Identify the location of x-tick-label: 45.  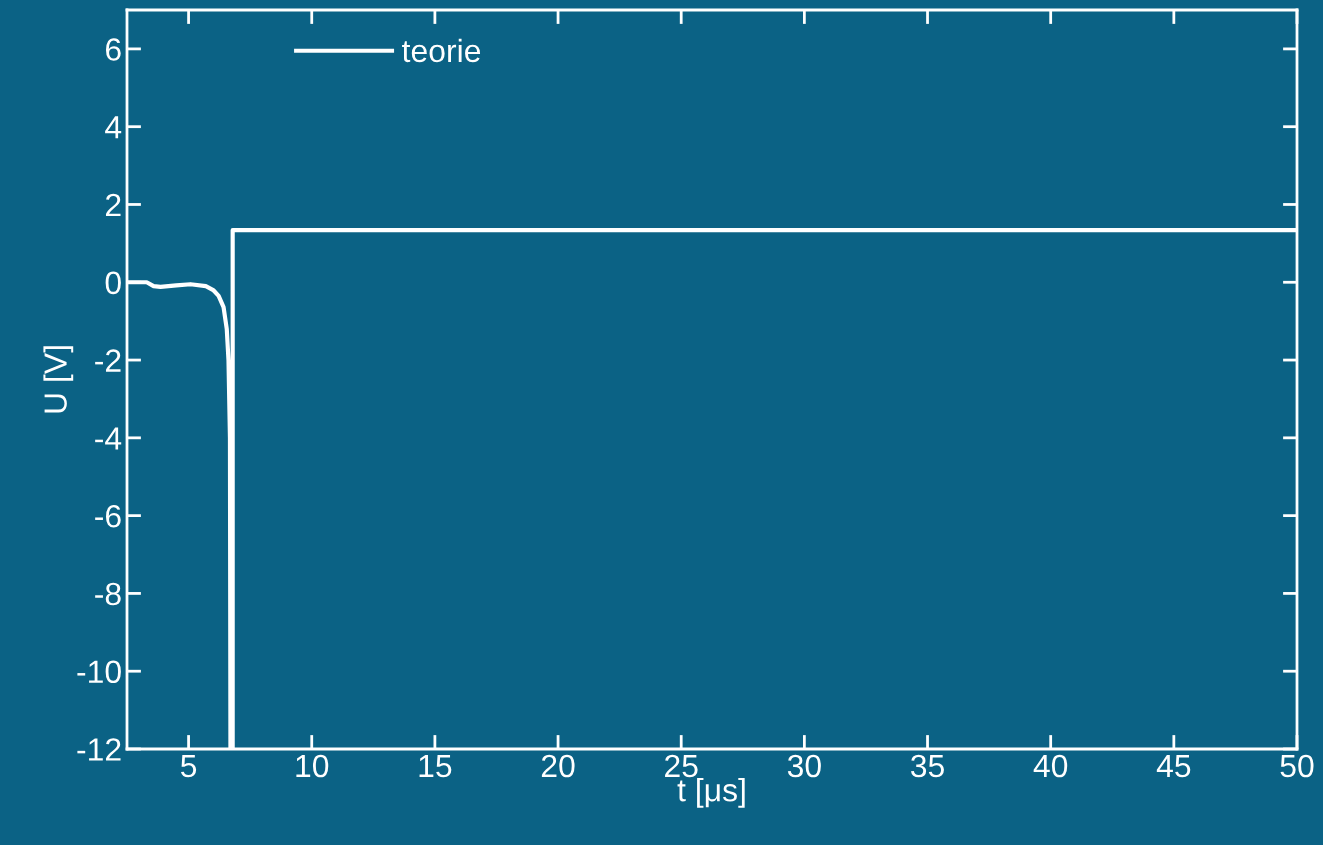
(1173, 766).